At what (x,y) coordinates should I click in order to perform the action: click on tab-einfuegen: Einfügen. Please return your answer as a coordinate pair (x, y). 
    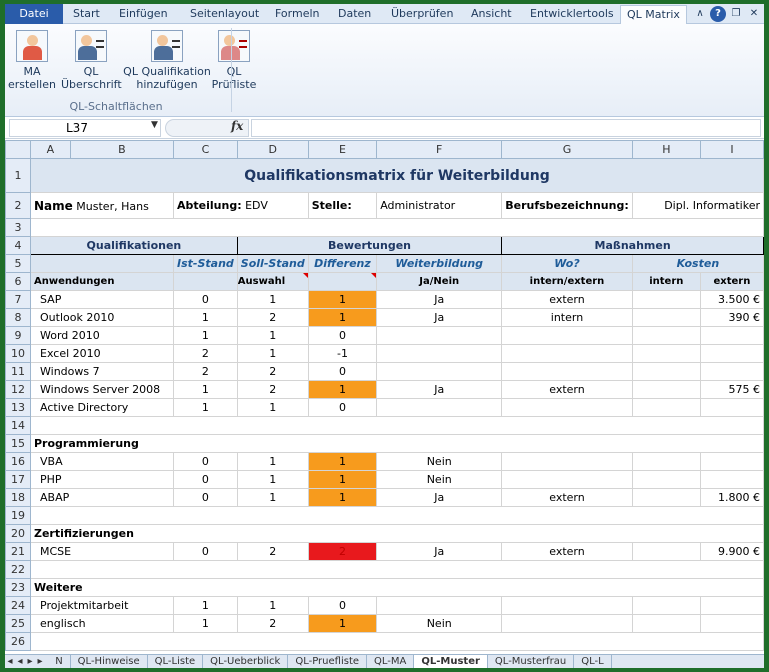
    Looking at the image, I should click on (143, 13).